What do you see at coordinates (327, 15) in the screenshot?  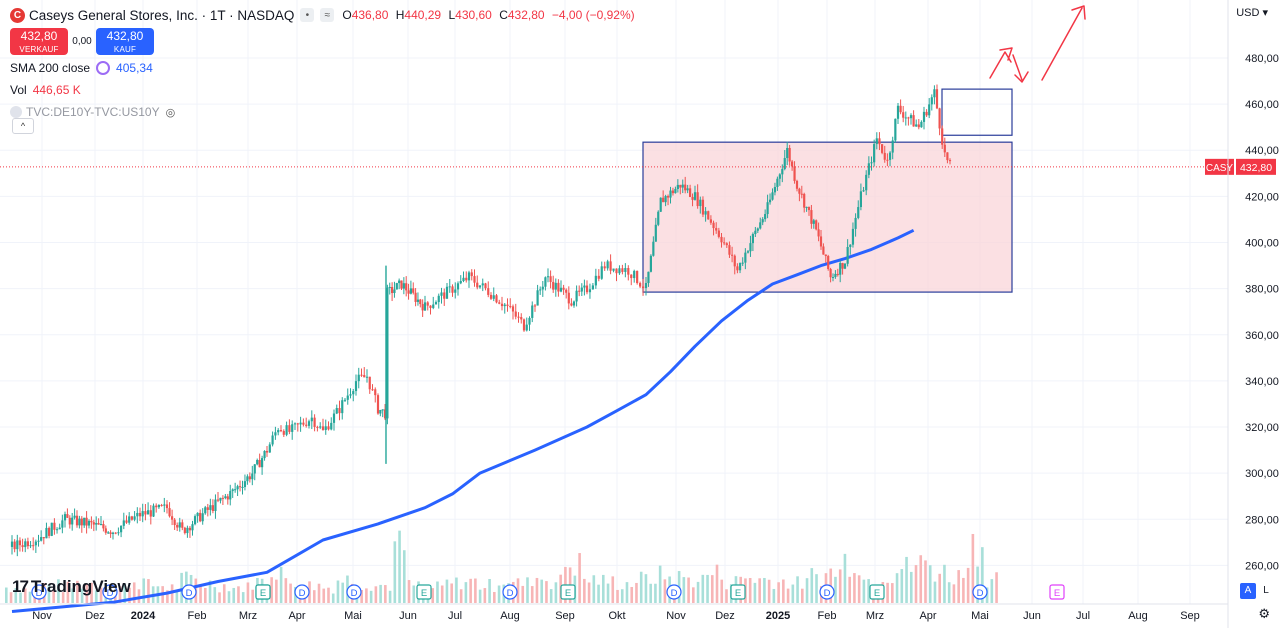 I see `compare-icon: ≈` at bounding box center [327, 15].